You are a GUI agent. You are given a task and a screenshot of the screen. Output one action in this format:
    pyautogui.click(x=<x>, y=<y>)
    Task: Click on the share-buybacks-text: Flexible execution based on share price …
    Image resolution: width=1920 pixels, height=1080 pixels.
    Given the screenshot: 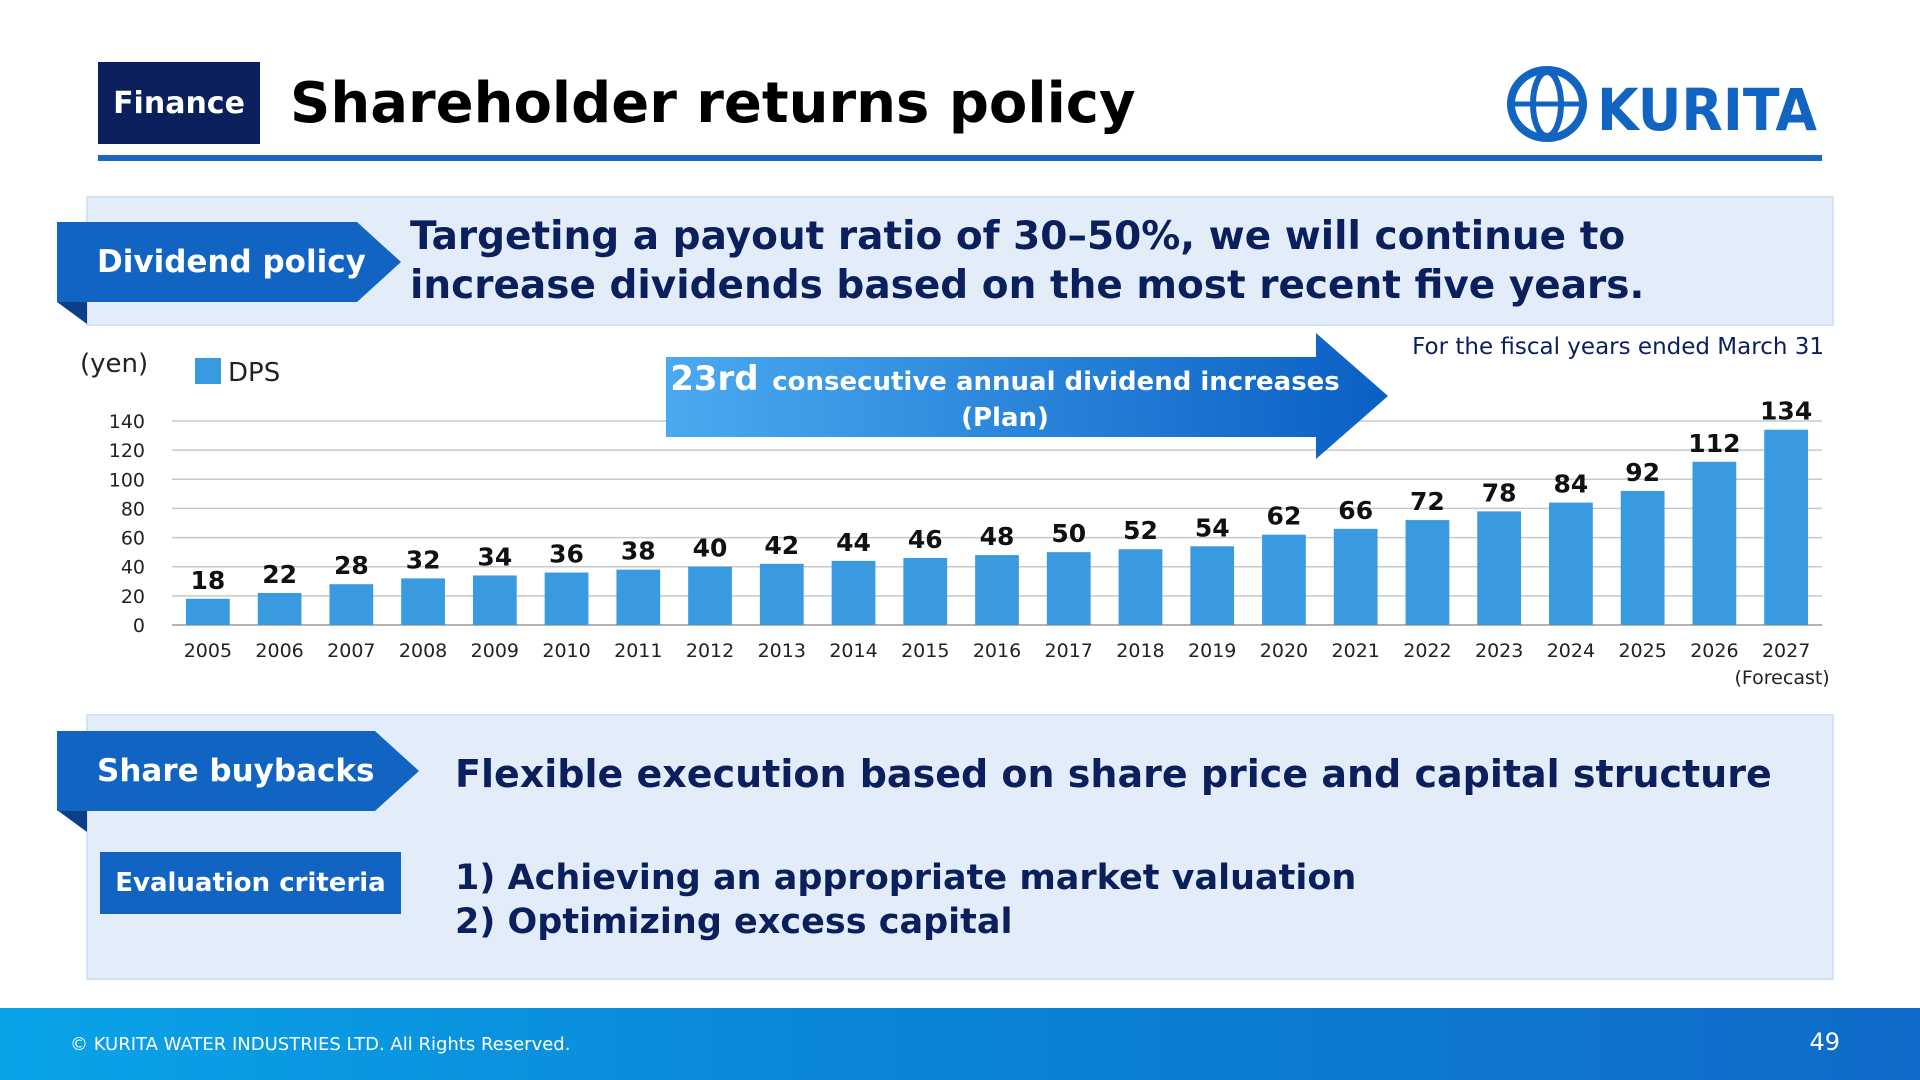 What is the action you would take?
    pyautogui.click(x=1113, y=774)
    